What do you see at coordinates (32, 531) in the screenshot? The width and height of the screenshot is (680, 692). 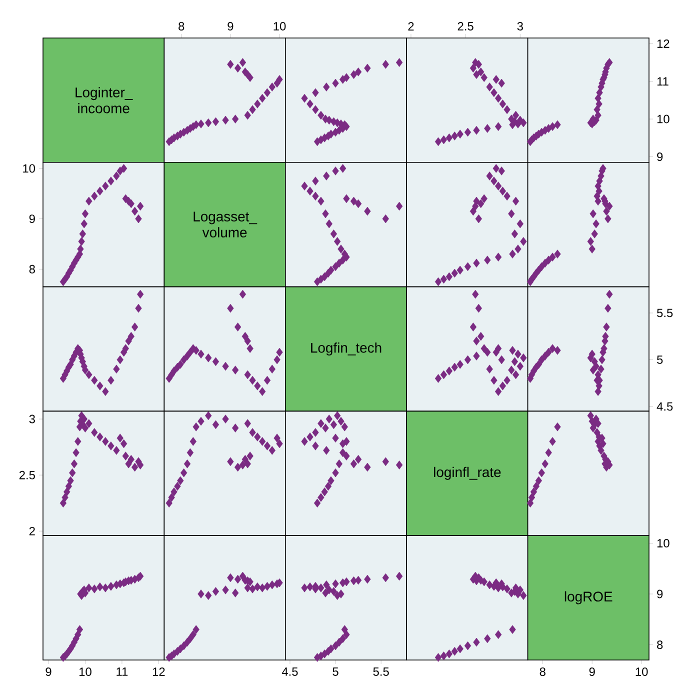 I see `y-tick-label: 2` at bounding box center [32, 531].